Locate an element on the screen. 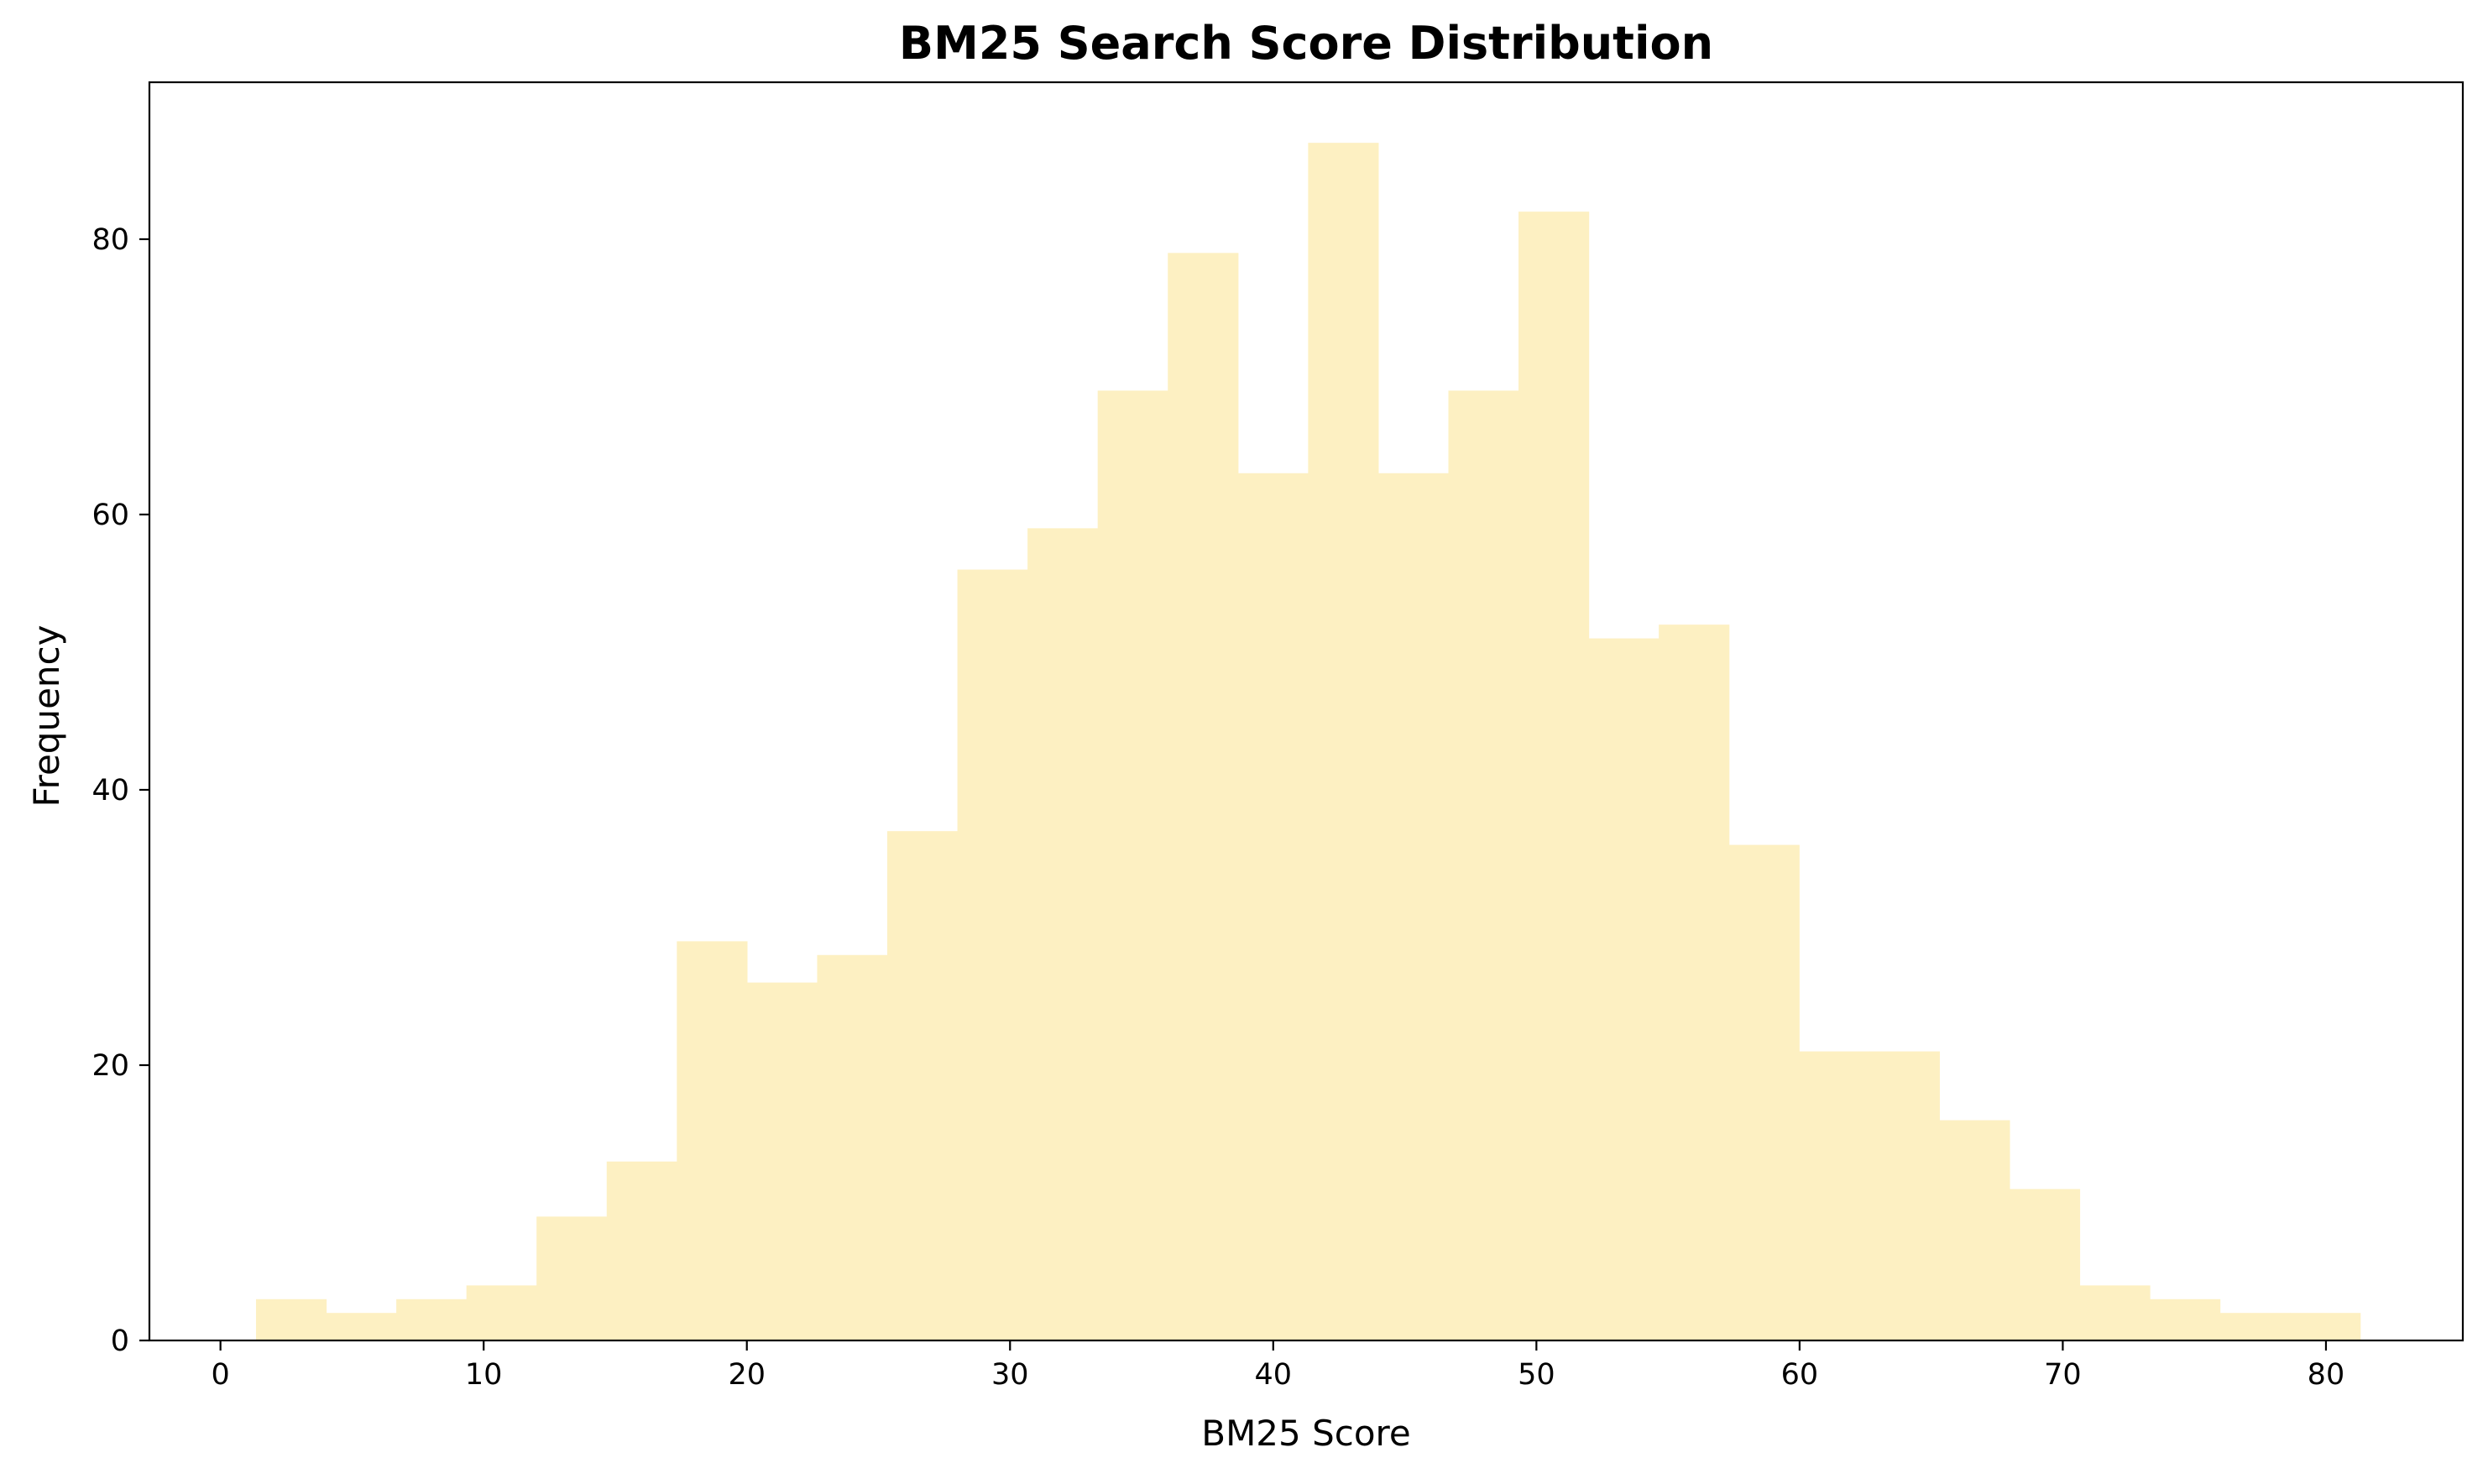 This screenshot has width=2488, height=1484. x-tick-label: 70 is located at coordinates (2063, 1375).